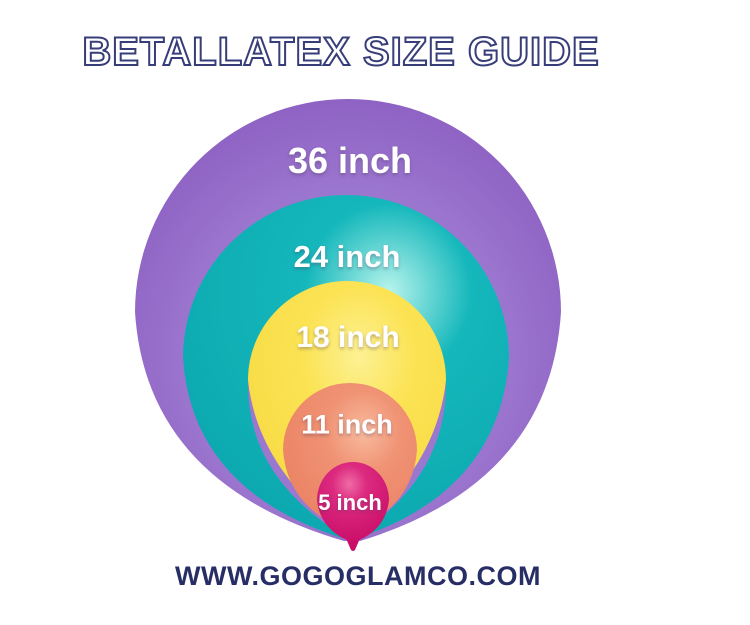  What do you see at coordinates (350, 502) in the screenshot?
I see `balloon-label-5-inch: 5 inch` at bounding box center [350, 502].